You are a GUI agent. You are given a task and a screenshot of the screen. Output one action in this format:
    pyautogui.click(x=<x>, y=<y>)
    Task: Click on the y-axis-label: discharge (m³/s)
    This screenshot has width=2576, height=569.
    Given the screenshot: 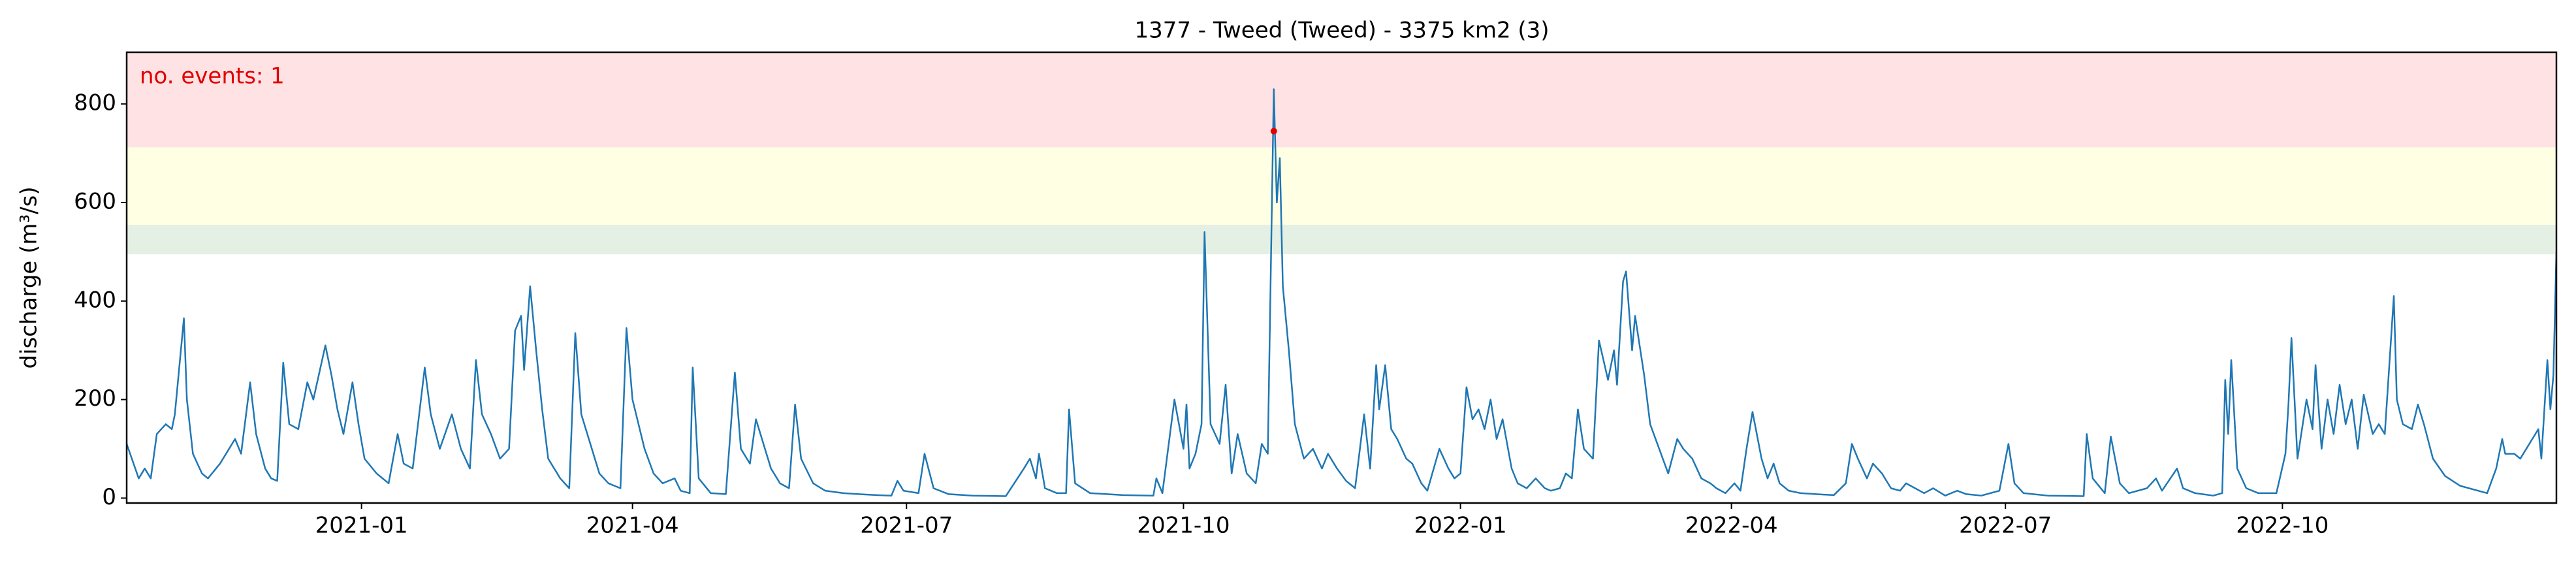 What is the action you would take?
    pyautogui.click(x=29, y=278)
    